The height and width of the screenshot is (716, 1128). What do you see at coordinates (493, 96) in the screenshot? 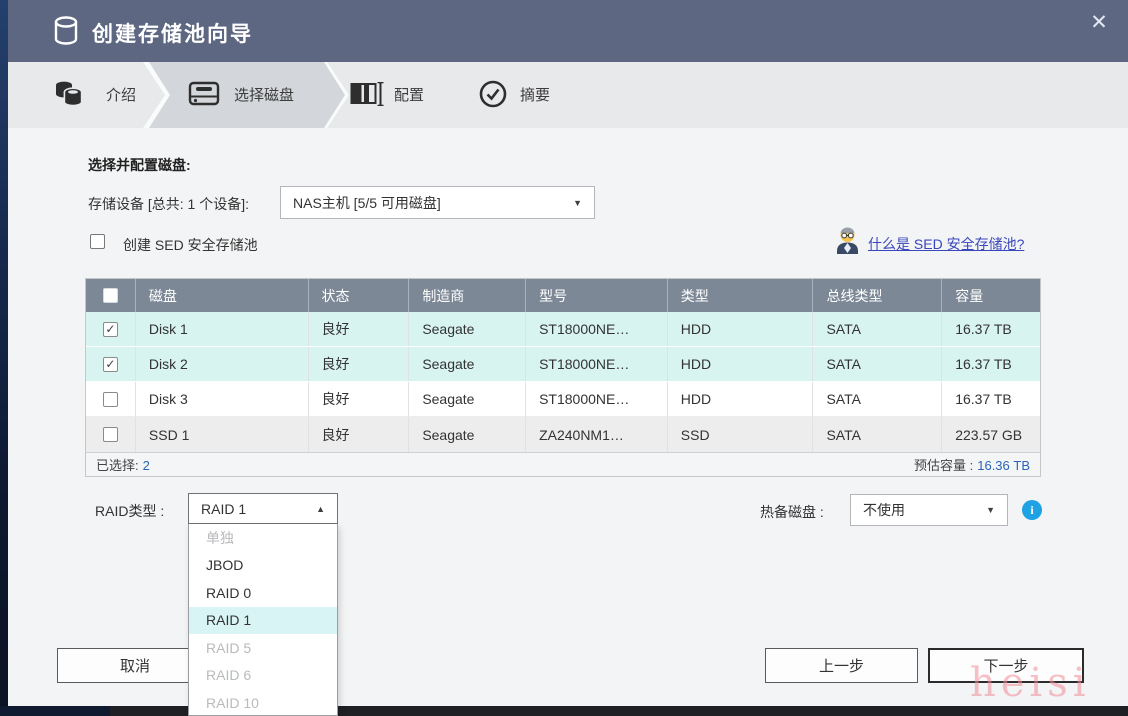
I see `check-circle-icon` at bounding box center [493, 96].